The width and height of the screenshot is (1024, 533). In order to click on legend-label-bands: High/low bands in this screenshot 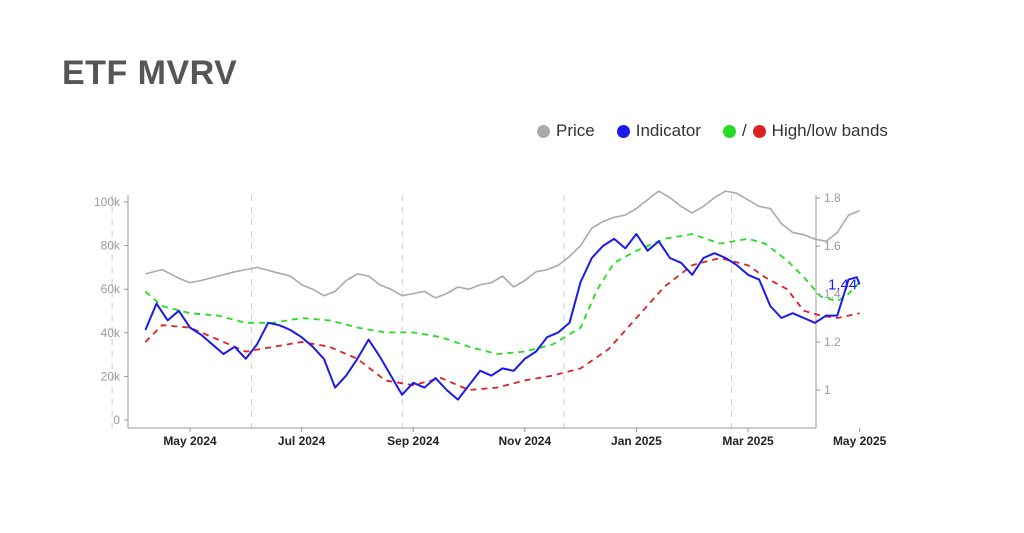, I will do `click(829, 130)`.